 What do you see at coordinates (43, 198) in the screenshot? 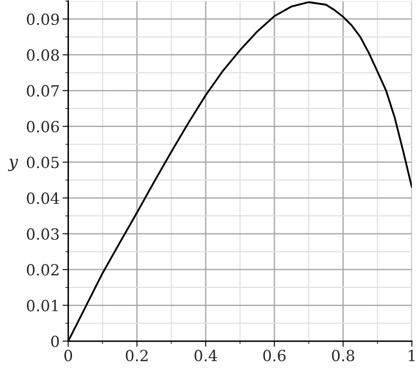
I see `y-tick-label: 0.04` at bounding box center [43, 198].